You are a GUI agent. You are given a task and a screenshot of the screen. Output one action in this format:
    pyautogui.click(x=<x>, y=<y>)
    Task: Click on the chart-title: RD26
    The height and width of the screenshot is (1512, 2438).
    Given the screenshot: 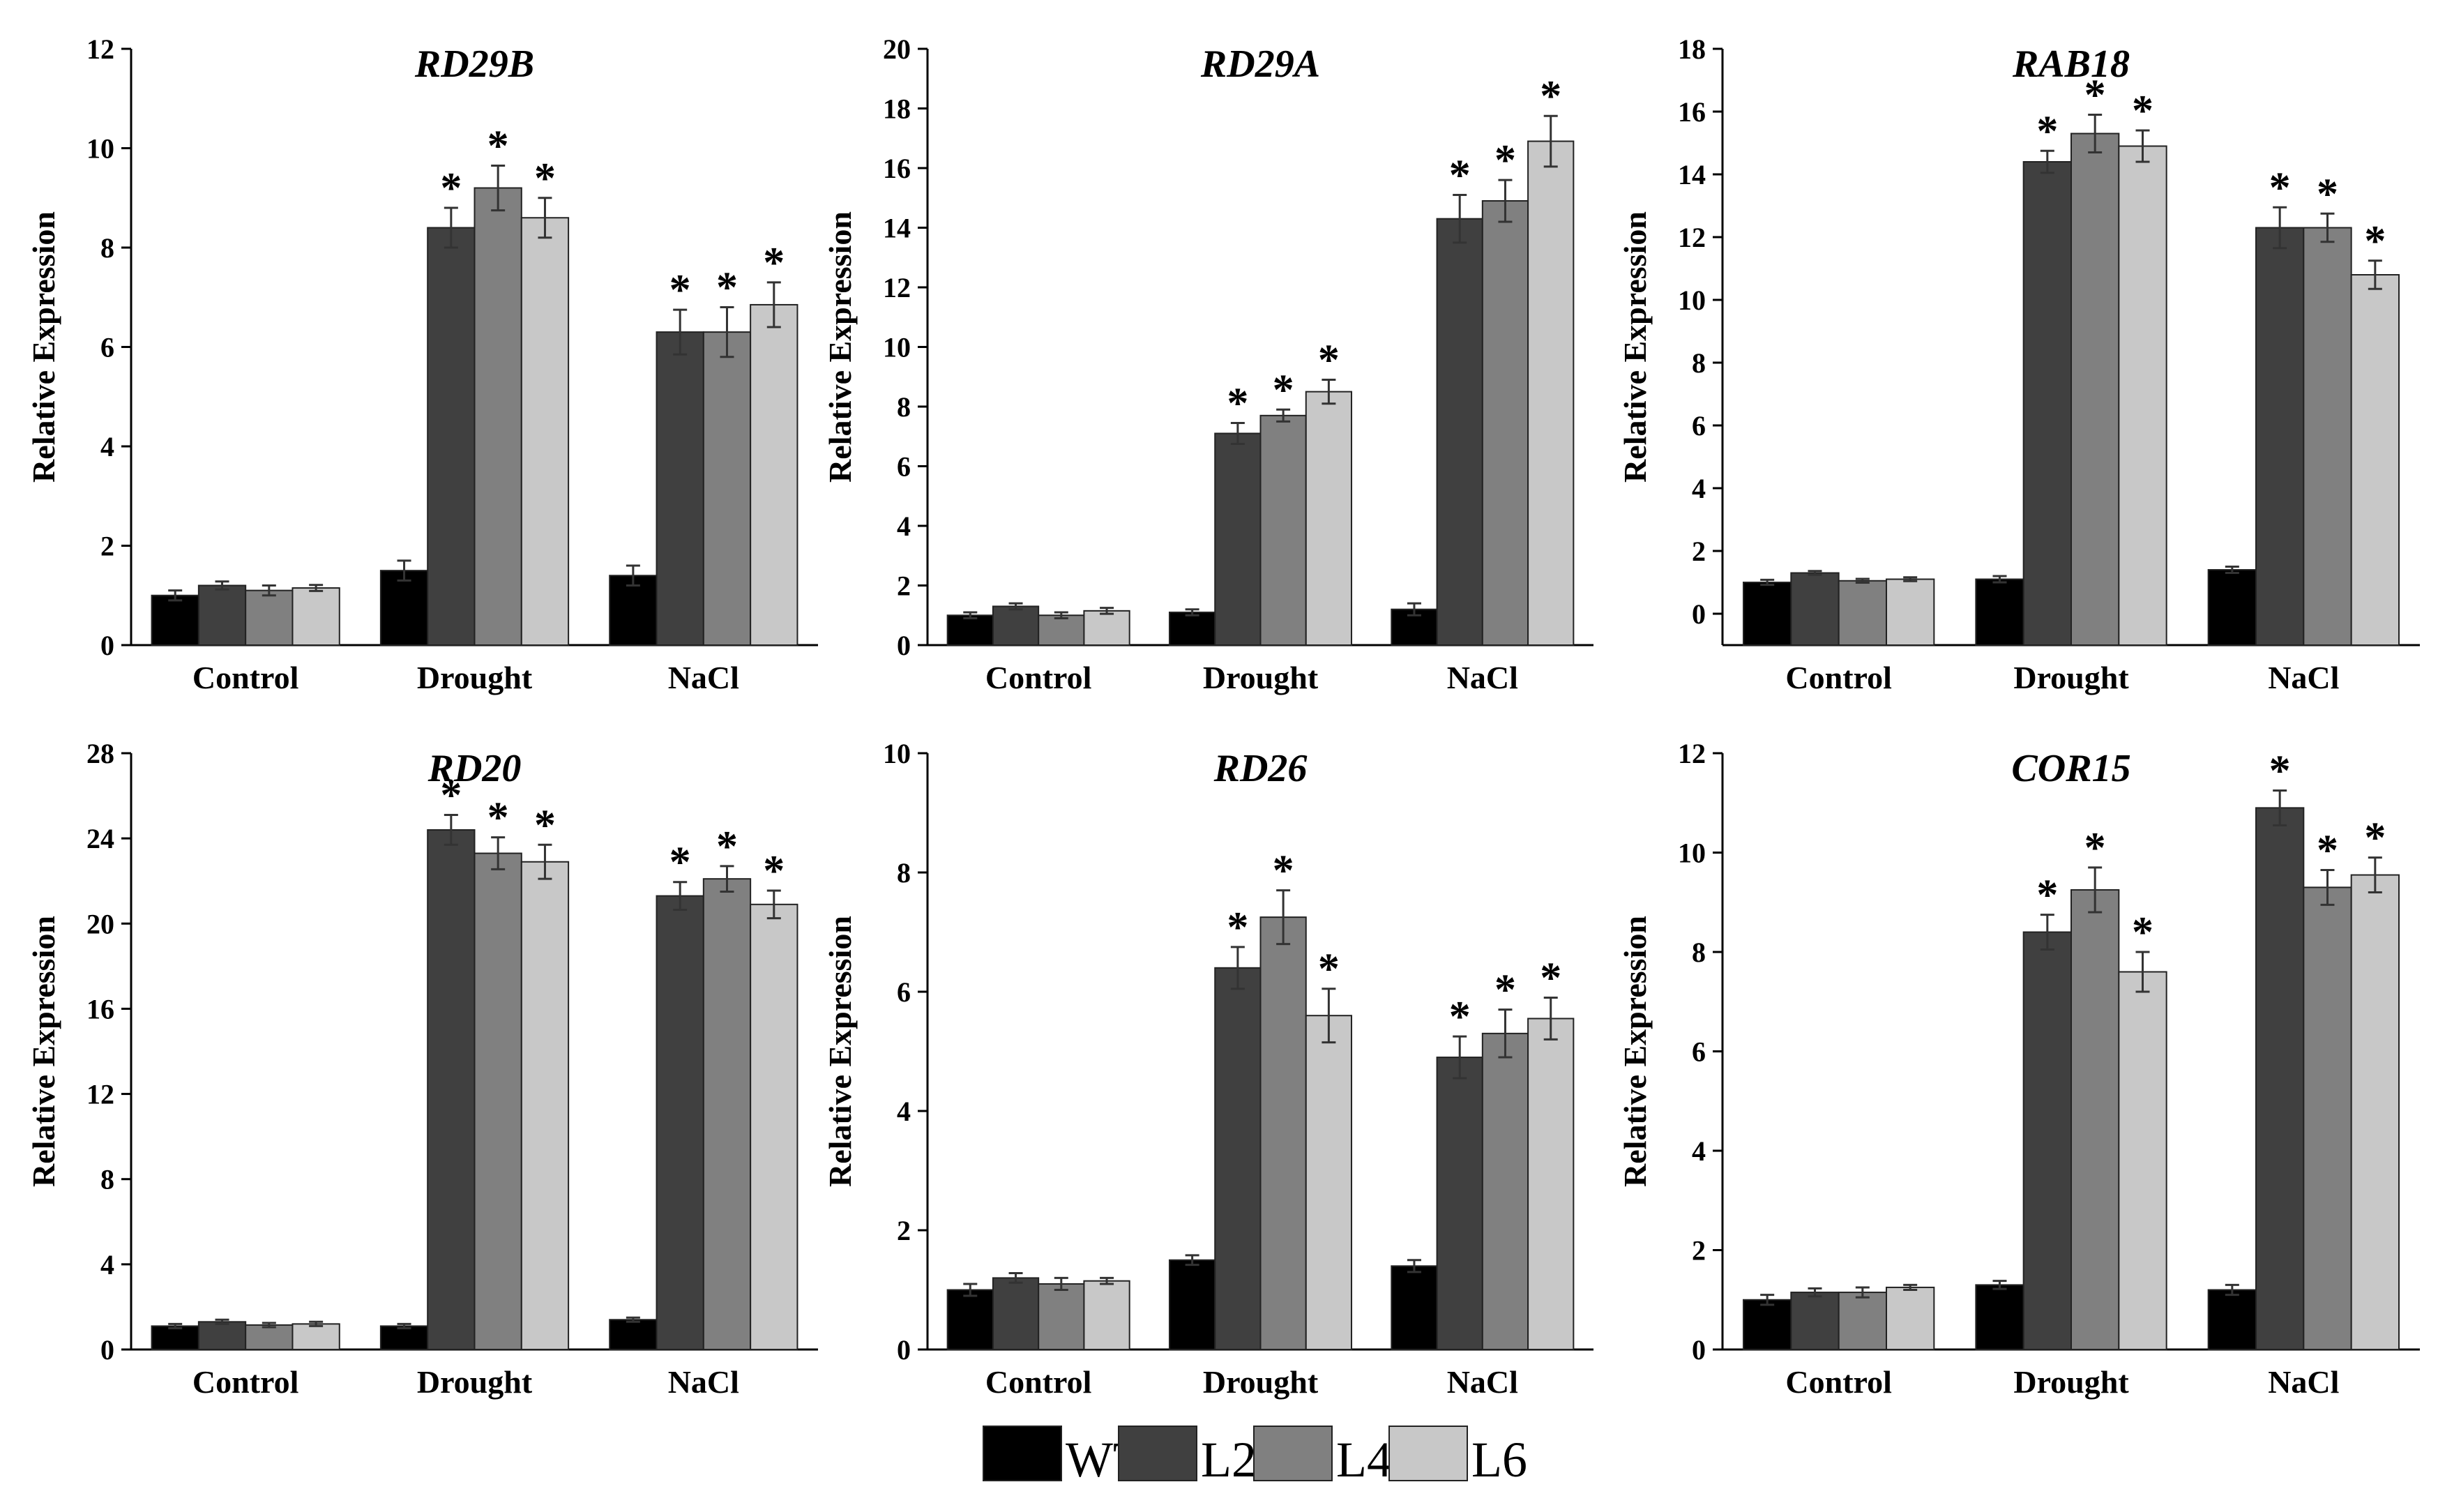 What is the action you would take?
    pyautogui.click(x=1260, y=768)
    